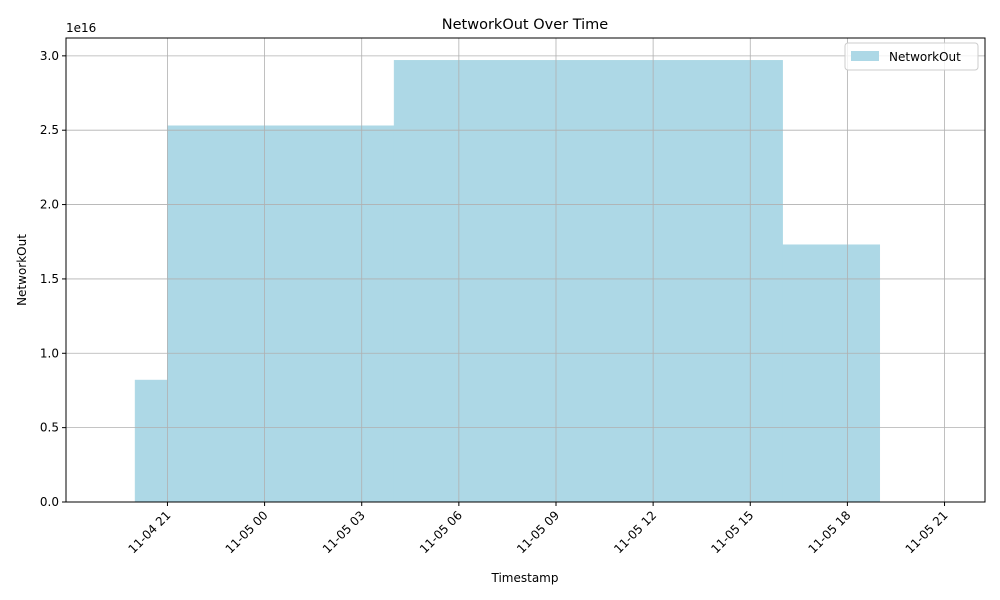 This screenshot has height=600, width=1000. What do you see at coordinates (49, 130) in the screenshot?
I see `y-tick-label-5: 2.5` at bounding box center [49, 130].